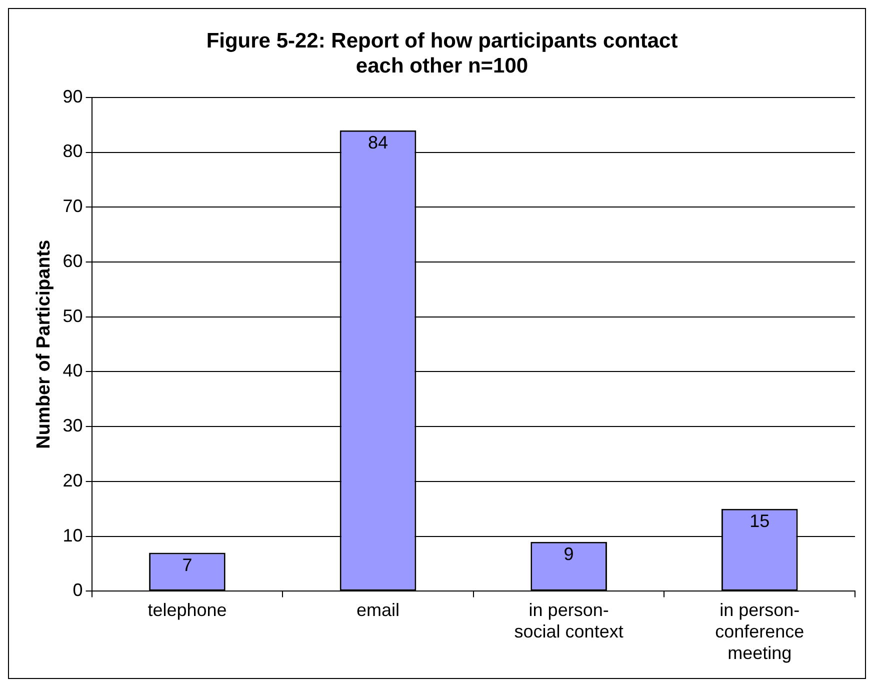 The image size is (874, 687). What do you see at coordinates (72, 151) in the screenshot?
I see `y-tick-label: 80` at bounding box center [72, 151].